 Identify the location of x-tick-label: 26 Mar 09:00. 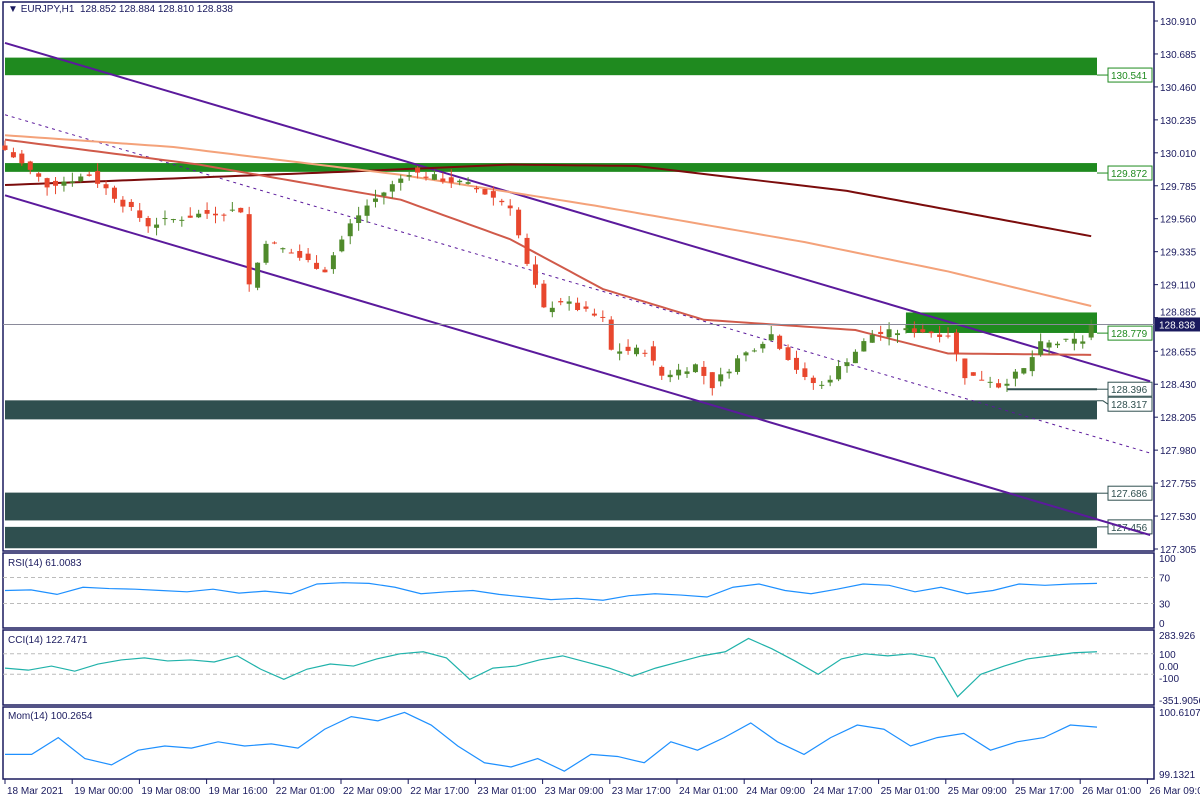
(1174, 791).